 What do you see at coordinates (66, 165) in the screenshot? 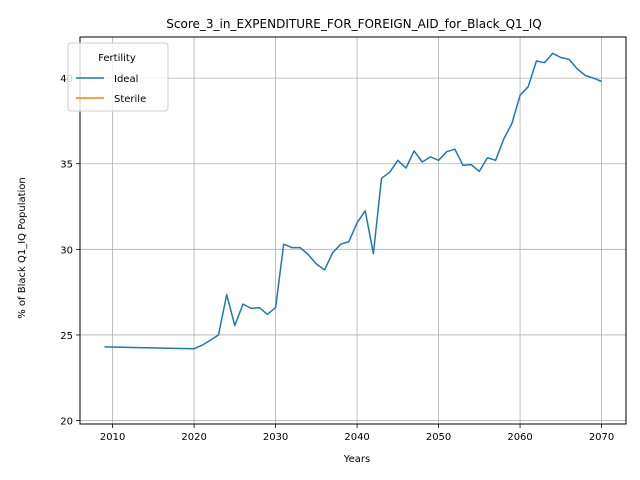
I see `y-tick-label: 35` at bounding box center [66, 165].